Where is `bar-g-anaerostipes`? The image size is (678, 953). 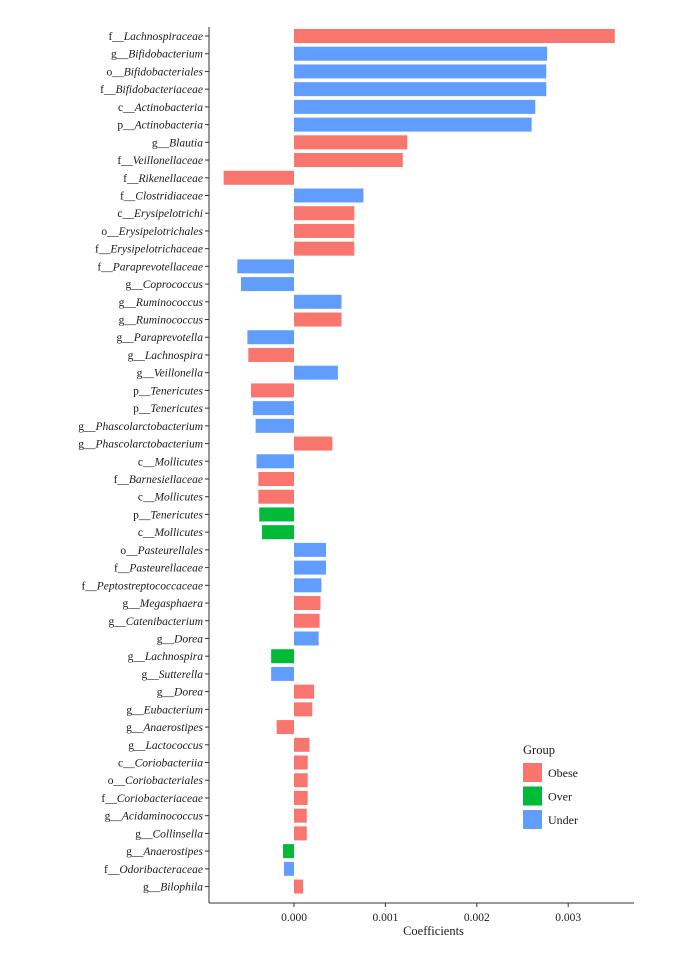
bar-g-anaerostipes is located at coordinates (288, 851).